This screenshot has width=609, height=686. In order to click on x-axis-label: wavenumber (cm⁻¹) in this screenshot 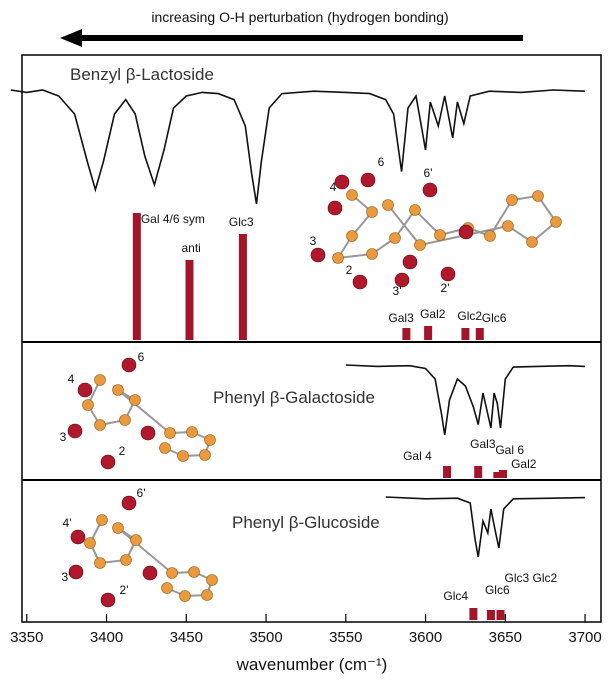, I will do `click(312, 664)`.